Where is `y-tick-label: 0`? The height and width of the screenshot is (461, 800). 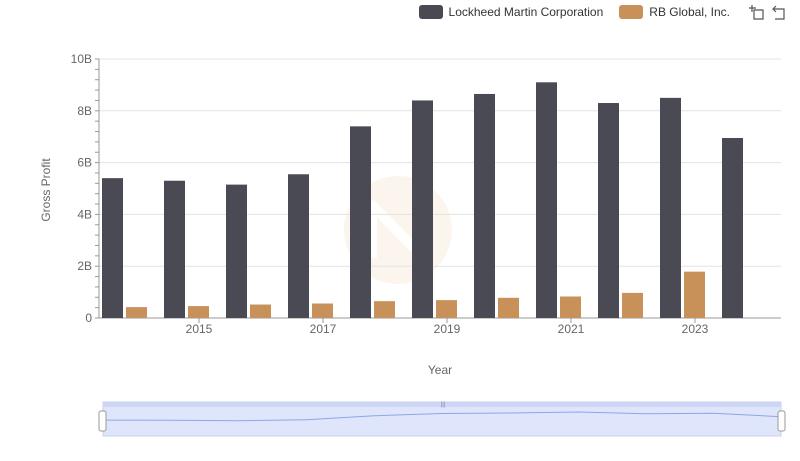 y-tick-label: 0 is located at coordinates (88, 318).